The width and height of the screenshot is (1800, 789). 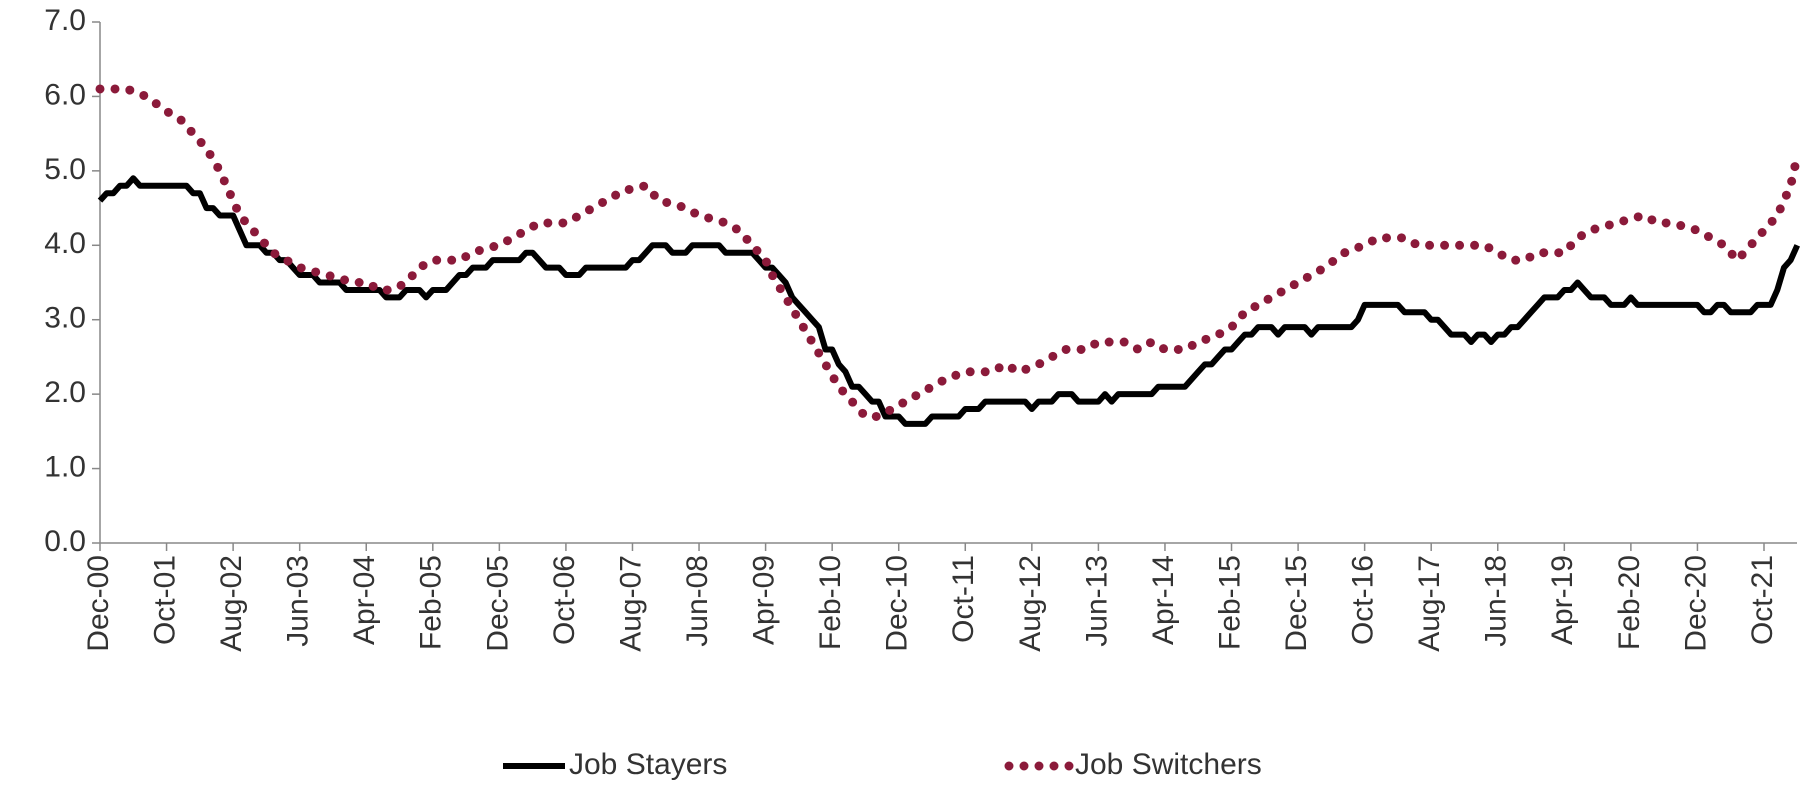 I want to click on x-tick-label: Apr-14, so click(x=1163, y=600).